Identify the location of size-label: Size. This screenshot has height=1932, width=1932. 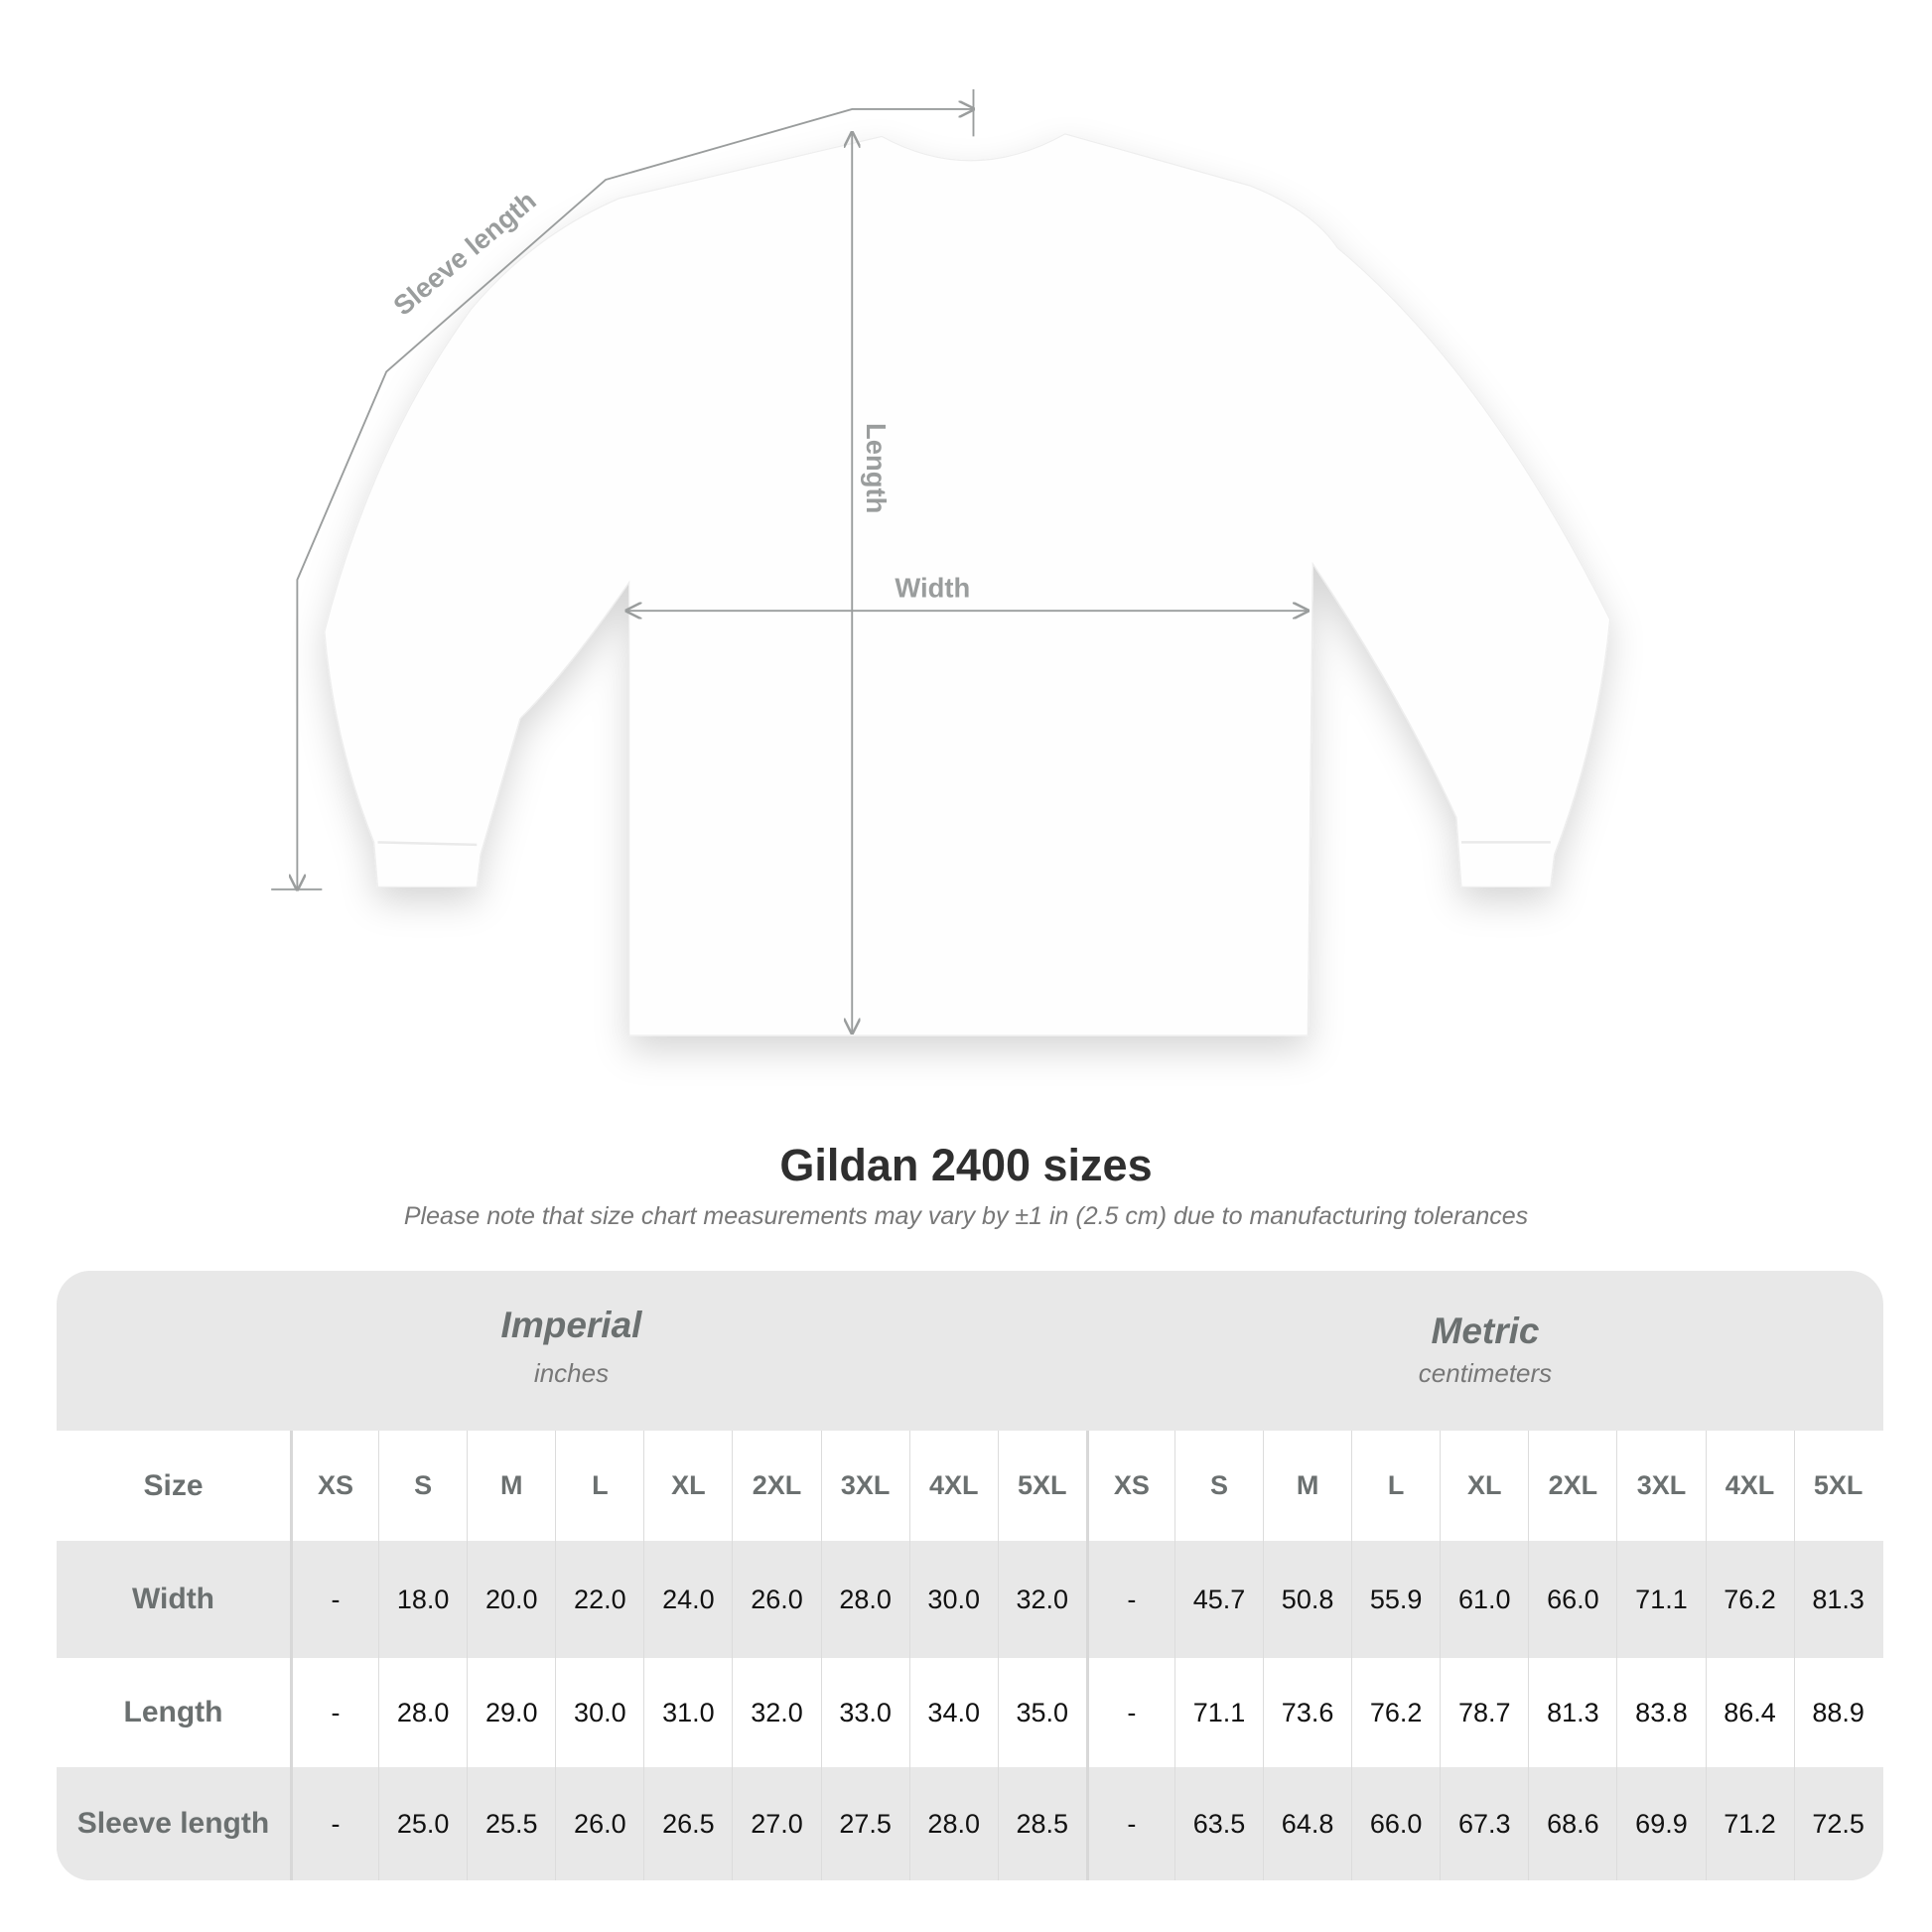
(173, 1485).